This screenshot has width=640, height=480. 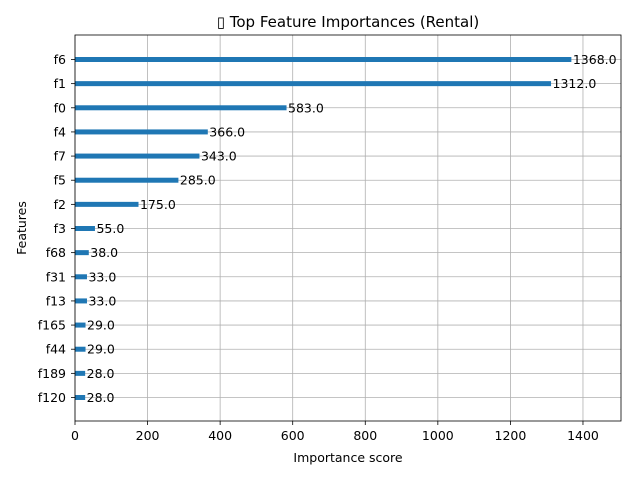 I want to click on x-tick-label: 400, so click(x=220, y=435).